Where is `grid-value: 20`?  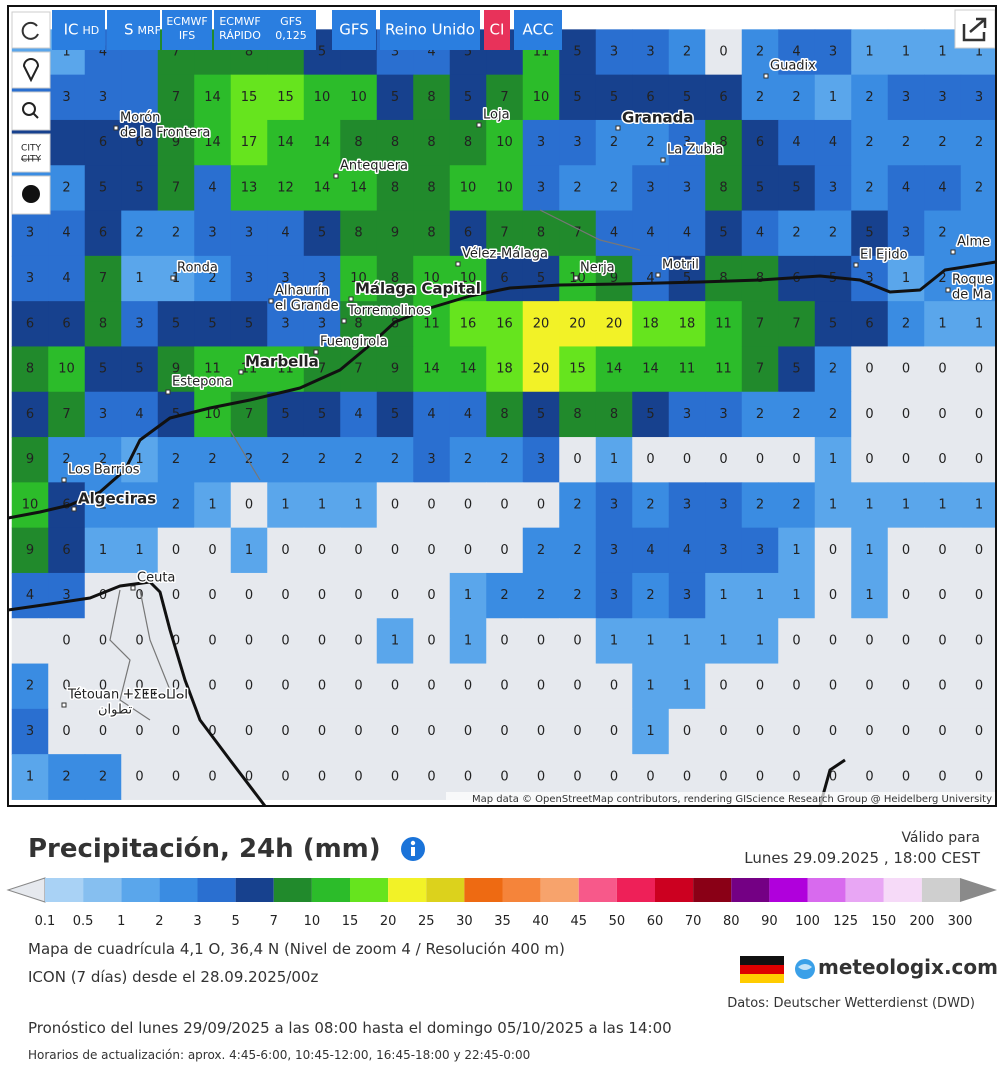 grid-value: 20 is located at coordinates (541, 323).